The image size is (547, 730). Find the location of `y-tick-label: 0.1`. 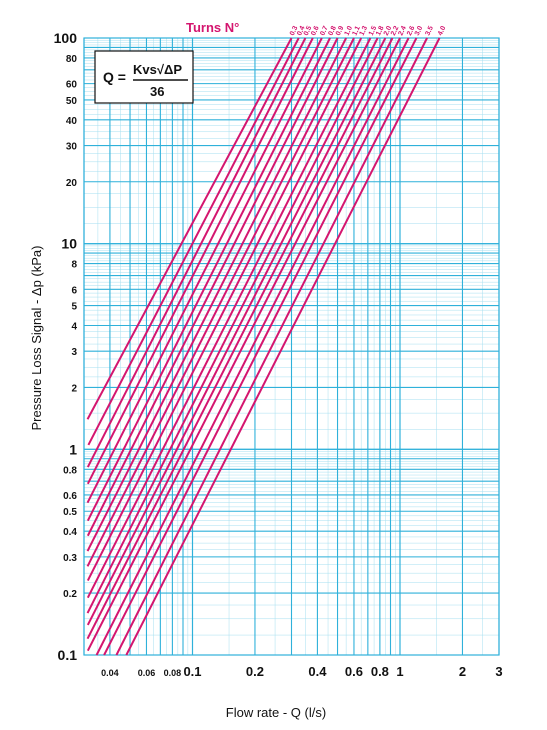

y-tick-label: 0.1 is located at coordinates (68, 655).